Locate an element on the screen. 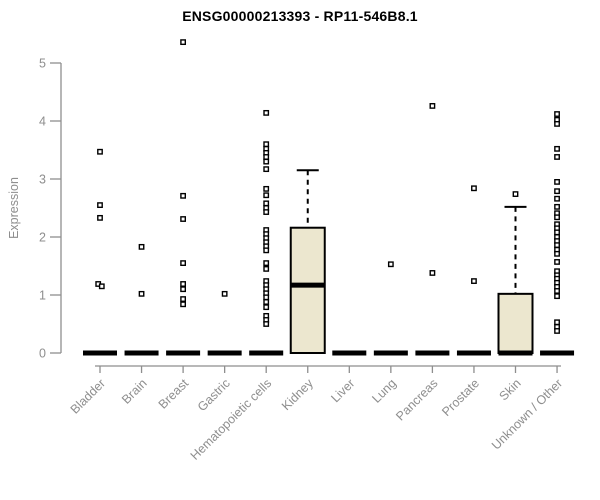 The width and height of the screenshot is (600, 500). y-tick-label-2: 2 is located at coordinates (42, 238).